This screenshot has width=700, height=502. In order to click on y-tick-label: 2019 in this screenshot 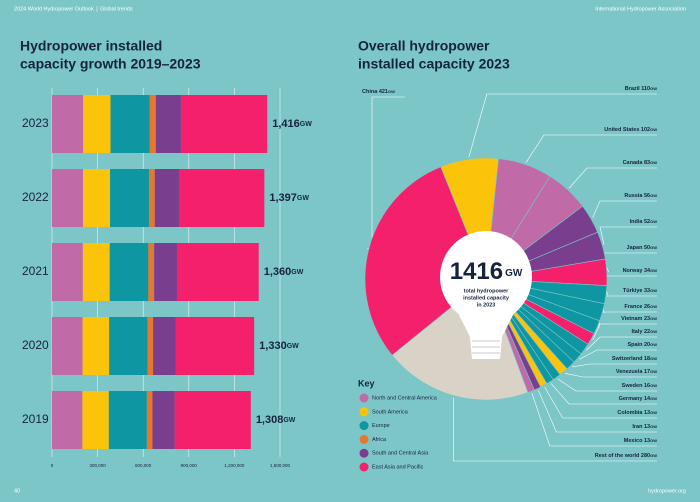, I will do `click(35, 419)`.